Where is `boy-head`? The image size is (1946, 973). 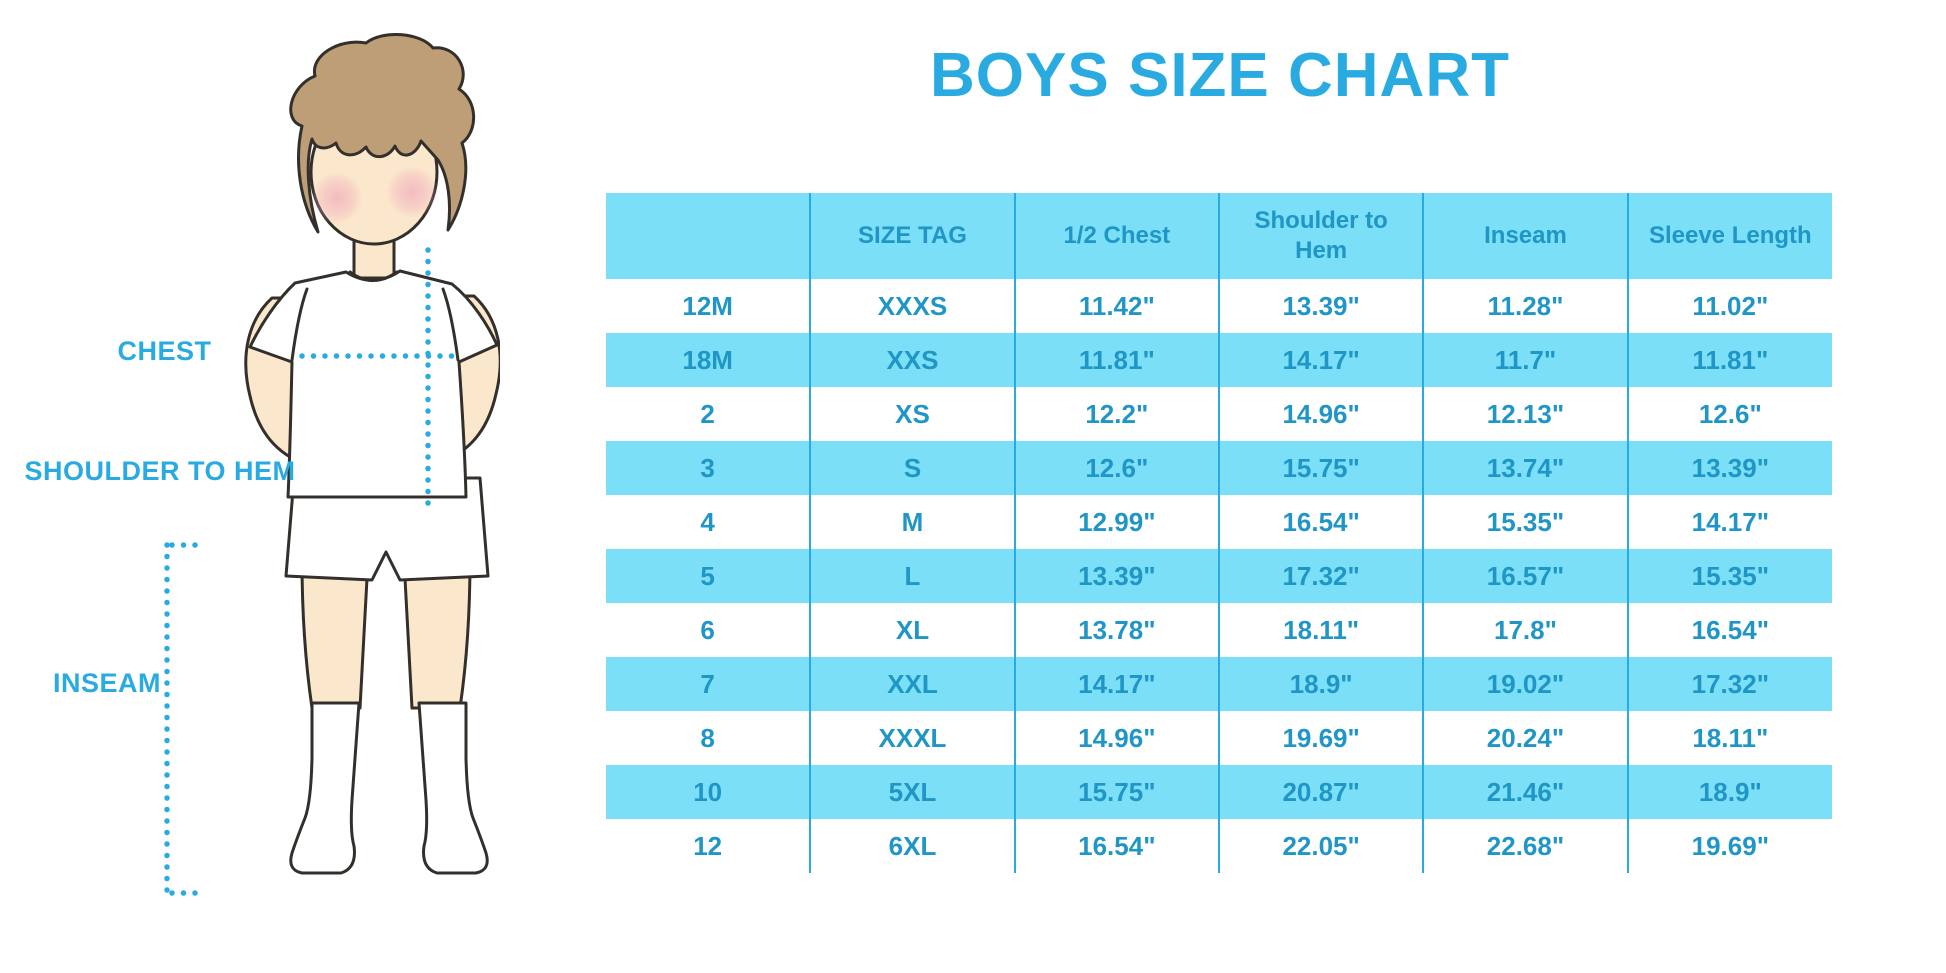 boy-head is located at coordinates (382, 139).